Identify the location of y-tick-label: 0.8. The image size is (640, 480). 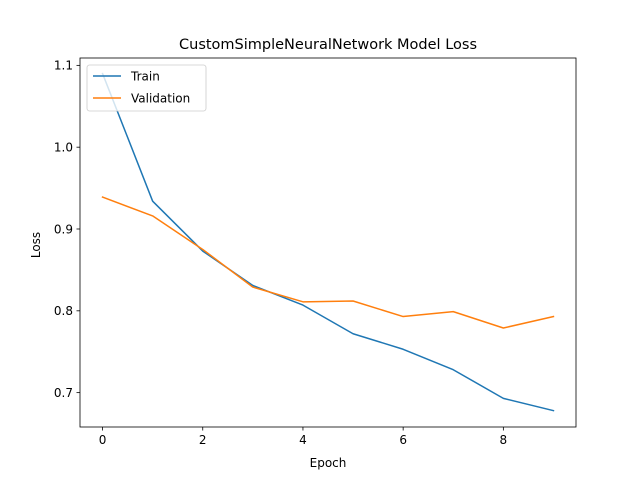
(63, 311).